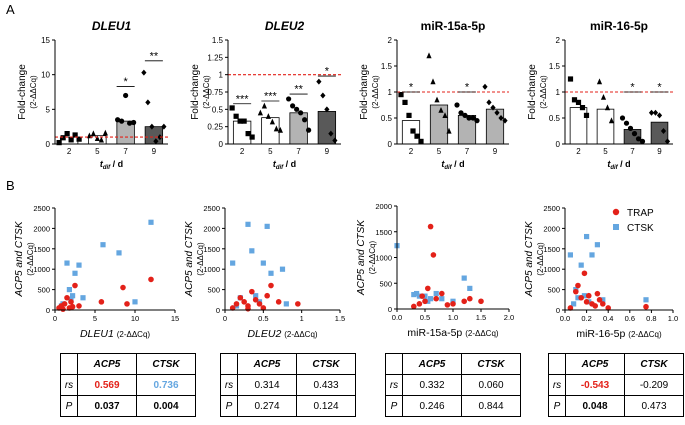  I want to click on x-axis-label: DLEU1 (2-ΔΔCq), so click(115, 334).